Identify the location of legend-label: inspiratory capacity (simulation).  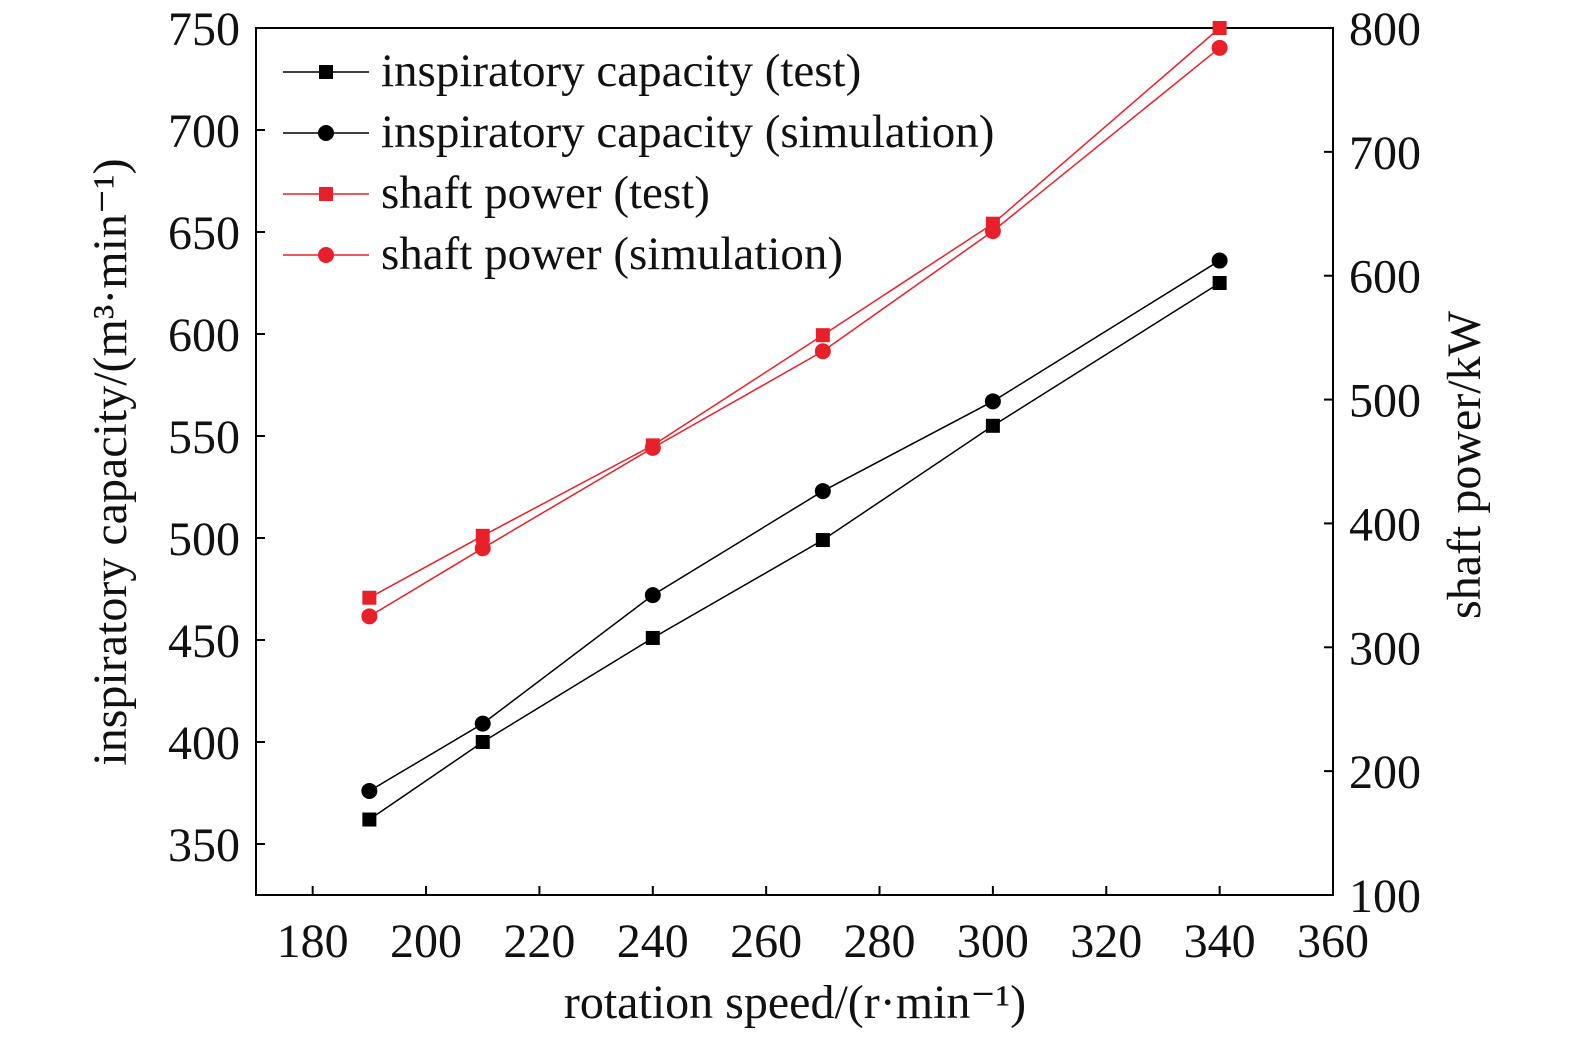
(687, 132).